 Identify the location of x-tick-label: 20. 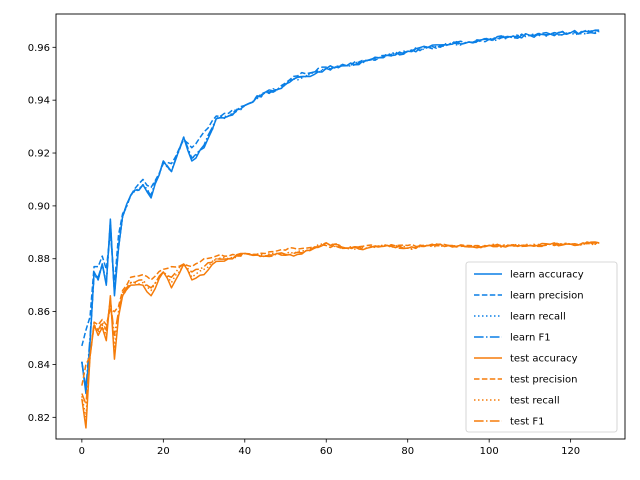
(163, 451).